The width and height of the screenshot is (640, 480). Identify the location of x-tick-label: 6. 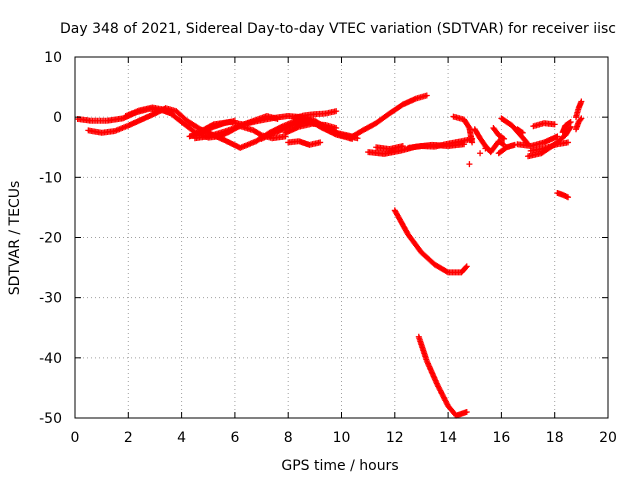
(234, 438).